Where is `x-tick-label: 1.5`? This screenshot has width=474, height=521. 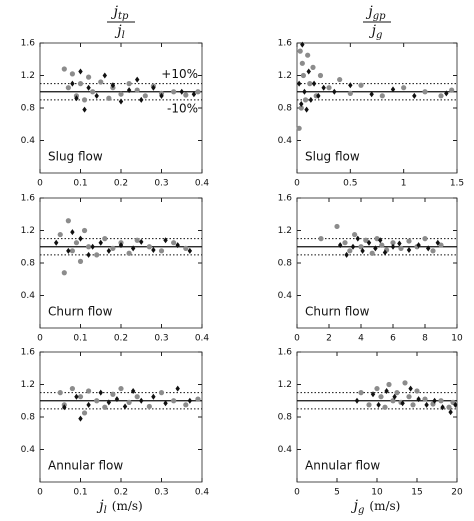
x-tick-label: 1.5 is located at coordinates (457, 184).